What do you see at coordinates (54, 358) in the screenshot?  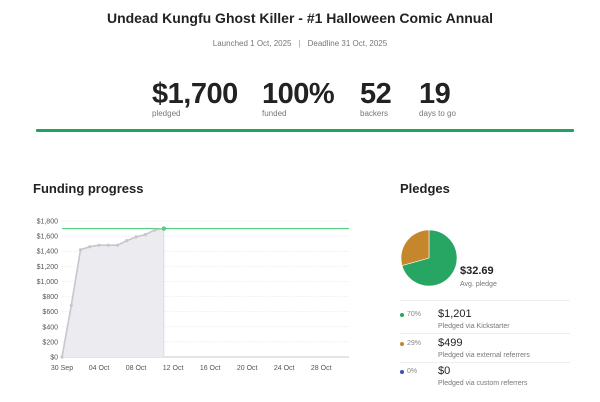 I see `y-tick-label: $0` at bounding box center [54, 358].